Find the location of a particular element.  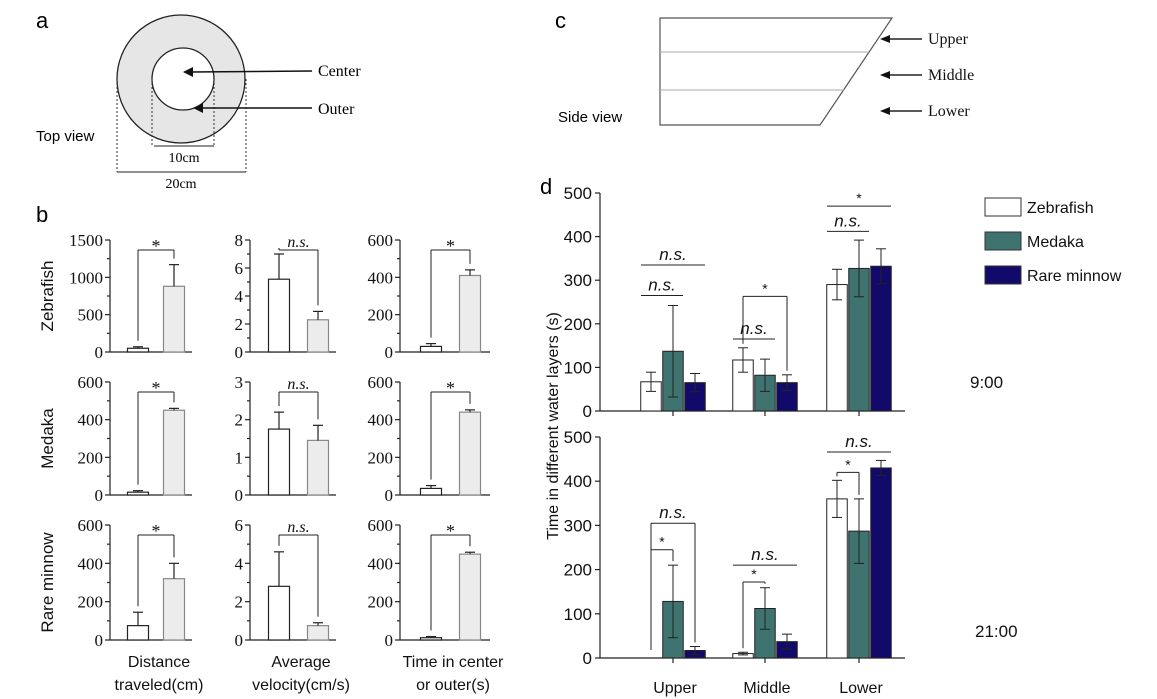

y-axis-label: Time in different water layers (s) is located at coordinates (553, 426).